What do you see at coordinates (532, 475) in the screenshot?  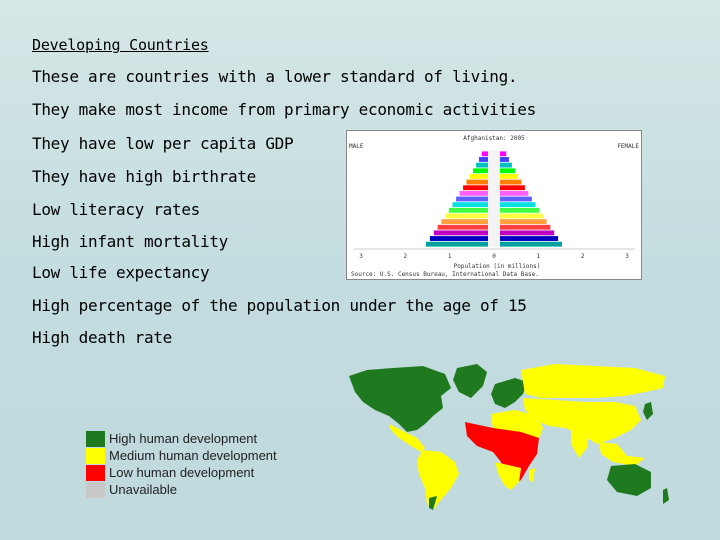 I see `map-madagascar` at bounding box center [532, 475].